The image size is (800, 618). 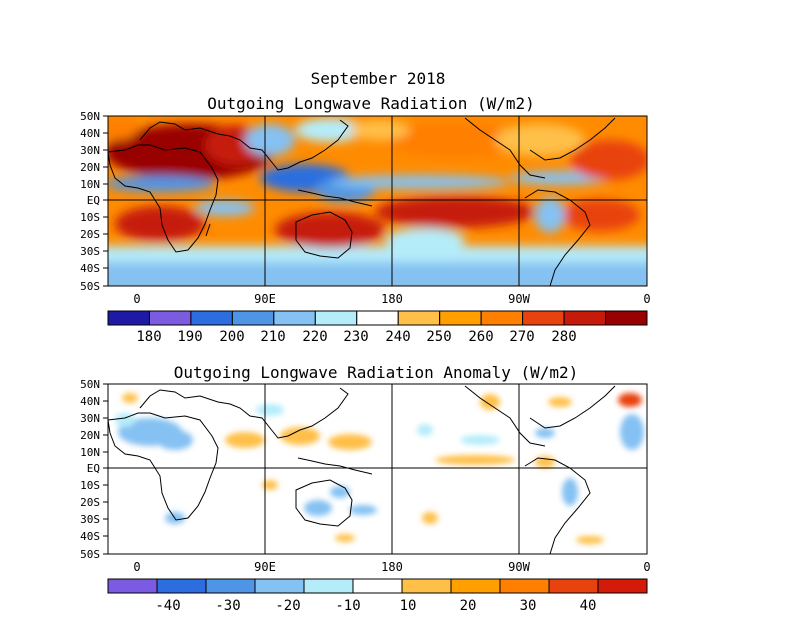 What do you see at coordinates (519, 299) in the screenshot?
I see `olr-lon-label: 90W` at bounding box center [519, 299].